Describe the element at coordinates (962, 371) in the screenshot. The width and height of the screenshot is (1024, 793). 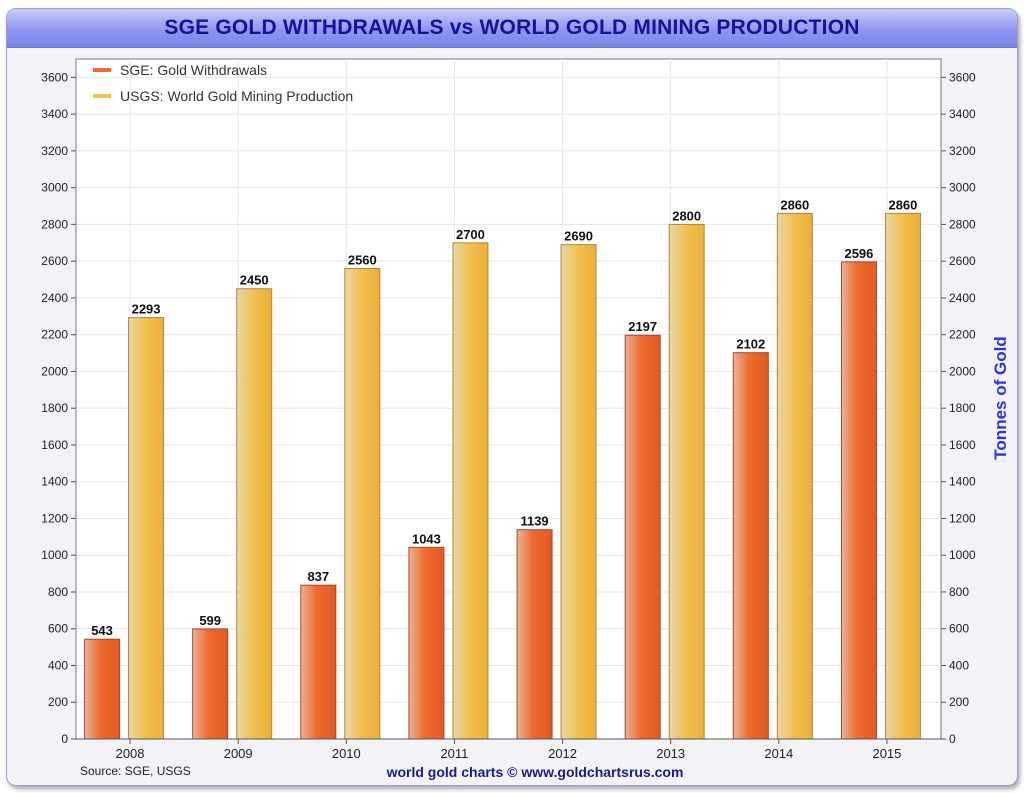
I see `y-tick-label-right: 2000` at that location.